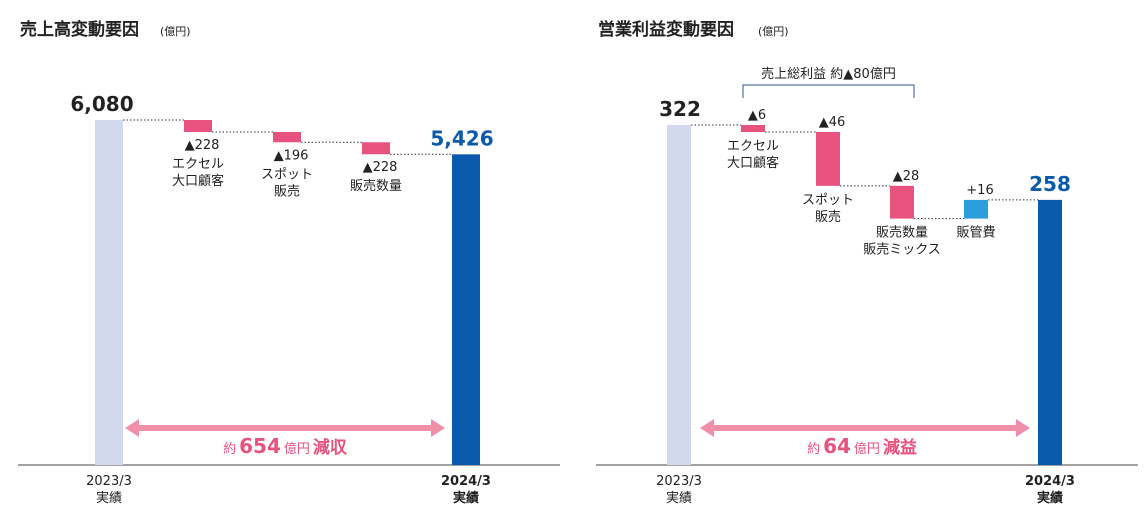 The width and height of the screenshot is (1144, 520). Describe the element at coordinates (832, 122) in the screenshot. I see `step-value-label: ▲46` at that location.